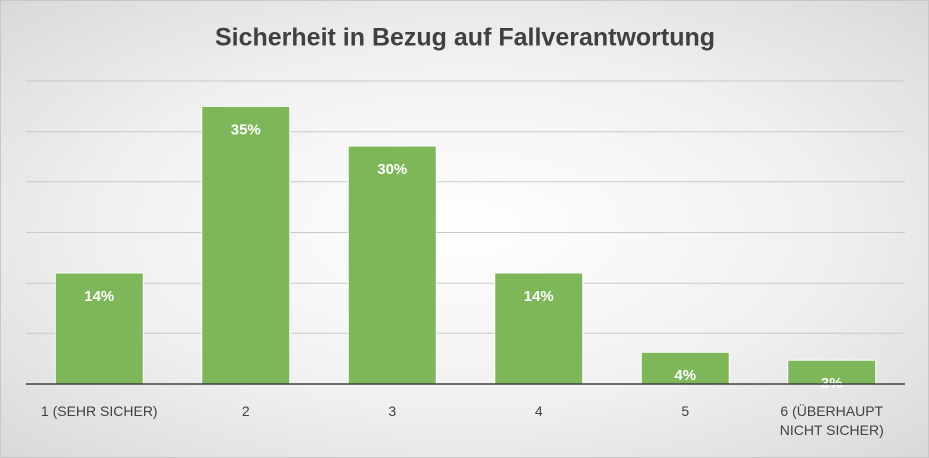 Image resolution: width=929 pixels, height=458 pixels. What do you see at coordinates (685, 375) in the screenshot?
I see `data-label: 4%` at bounding box center [685, 375].